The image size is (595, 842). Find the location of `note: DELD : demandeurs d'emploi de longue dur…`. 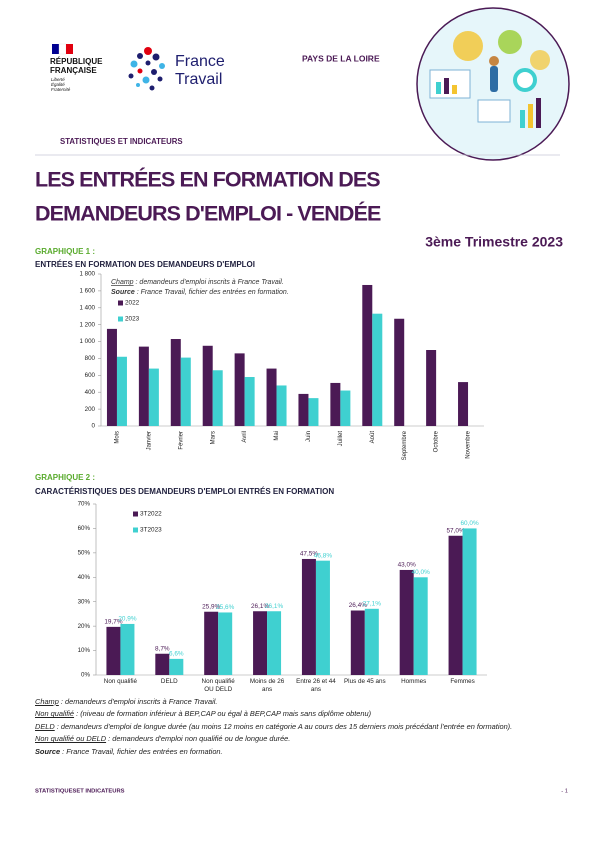

note: DELD : demandeurs d'emploi de longue dur… is located at coordinates (295, 726).